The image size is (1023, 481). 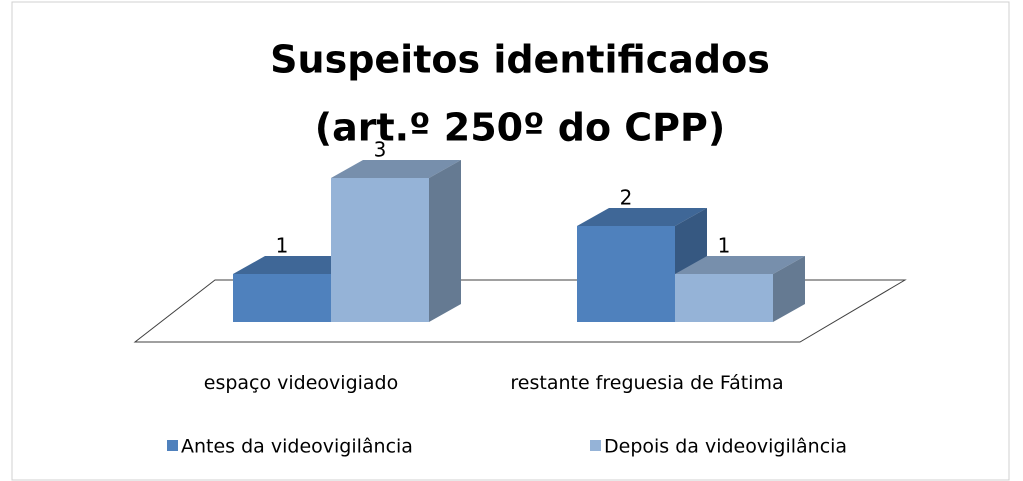 What do you see at coordinates (297, 447) in the screenshot?
I see `legend-label: Antes da videovigilância` at bounding box center [297, 447].